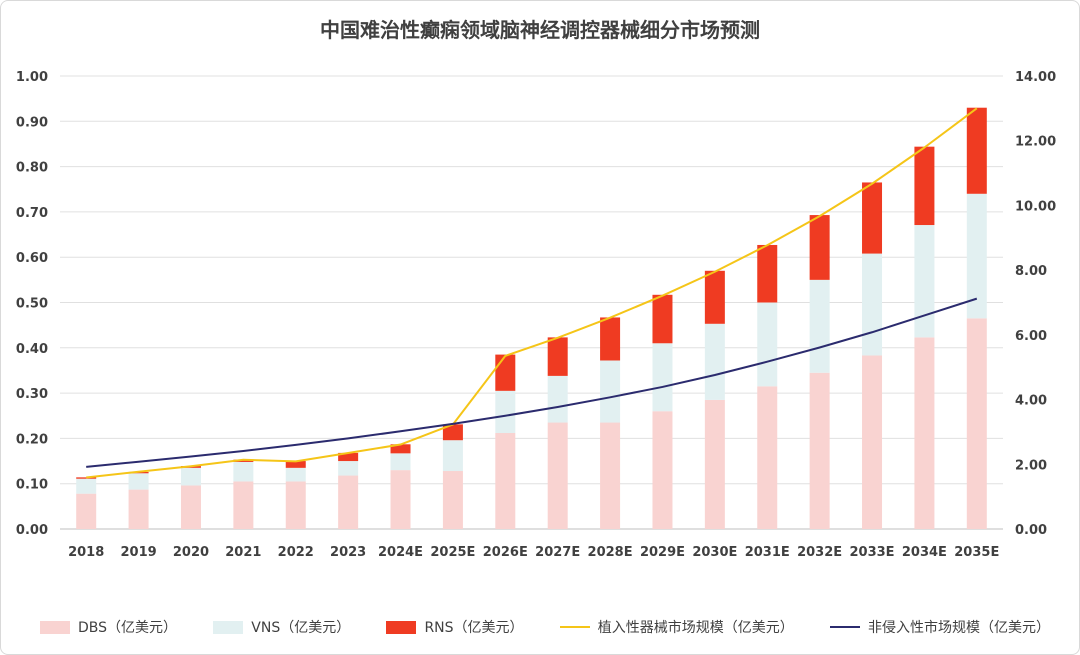 The width and height of the screenshot is (1080, 655). What do you see at coordinates (32, 168) in the screenshot?
I see `left-axis-tick-label: 0.80` at bounding box center [32, 168].